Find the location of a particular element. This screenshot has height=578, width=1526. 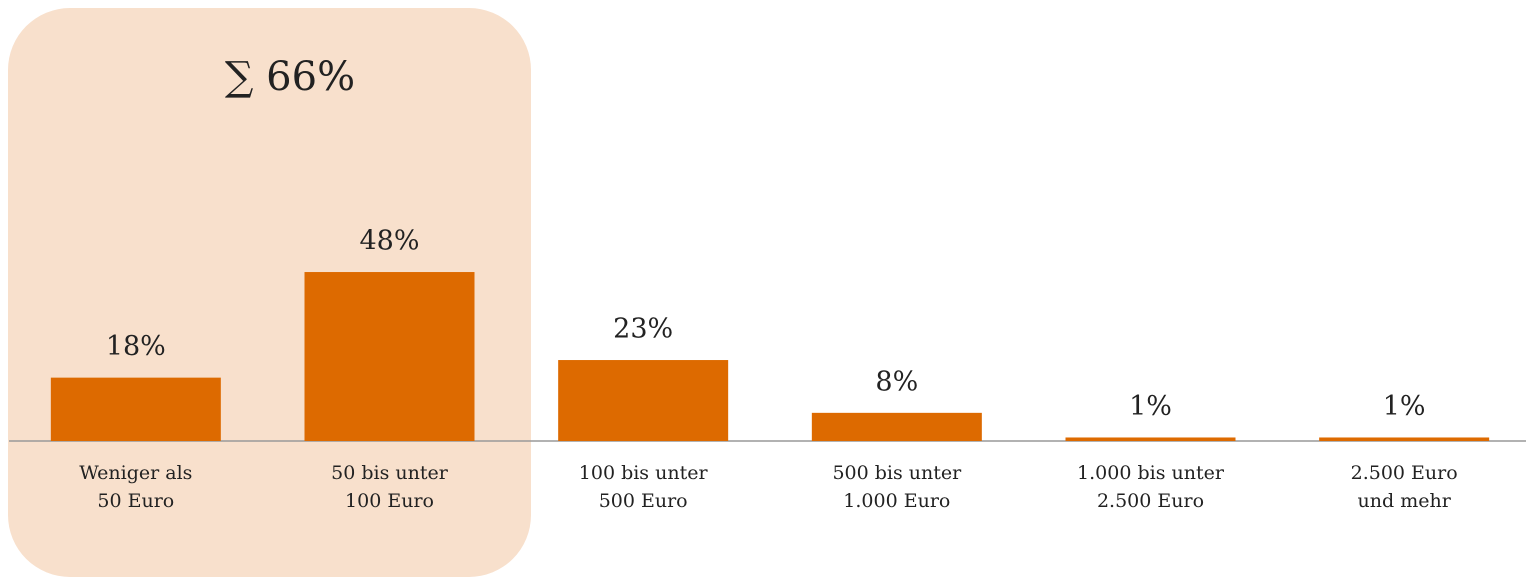

value-label: 23% is located at coordinates (643, 329).